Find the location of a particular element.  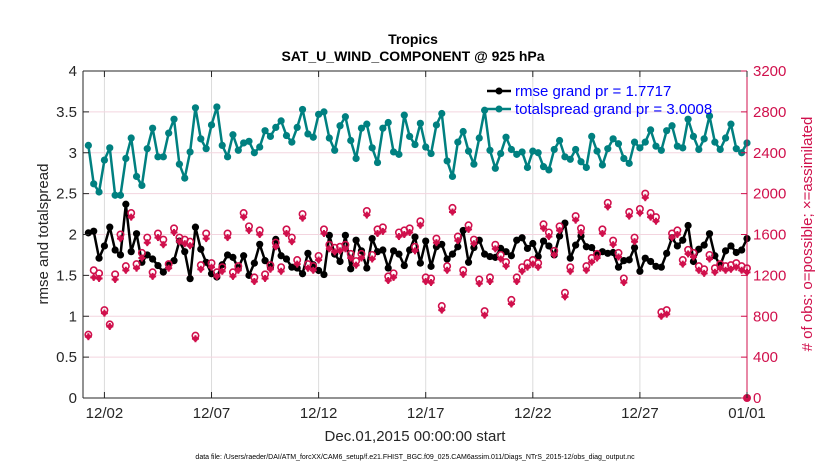

y-tick-label-right: 800 is located at coordinates (765, 316).